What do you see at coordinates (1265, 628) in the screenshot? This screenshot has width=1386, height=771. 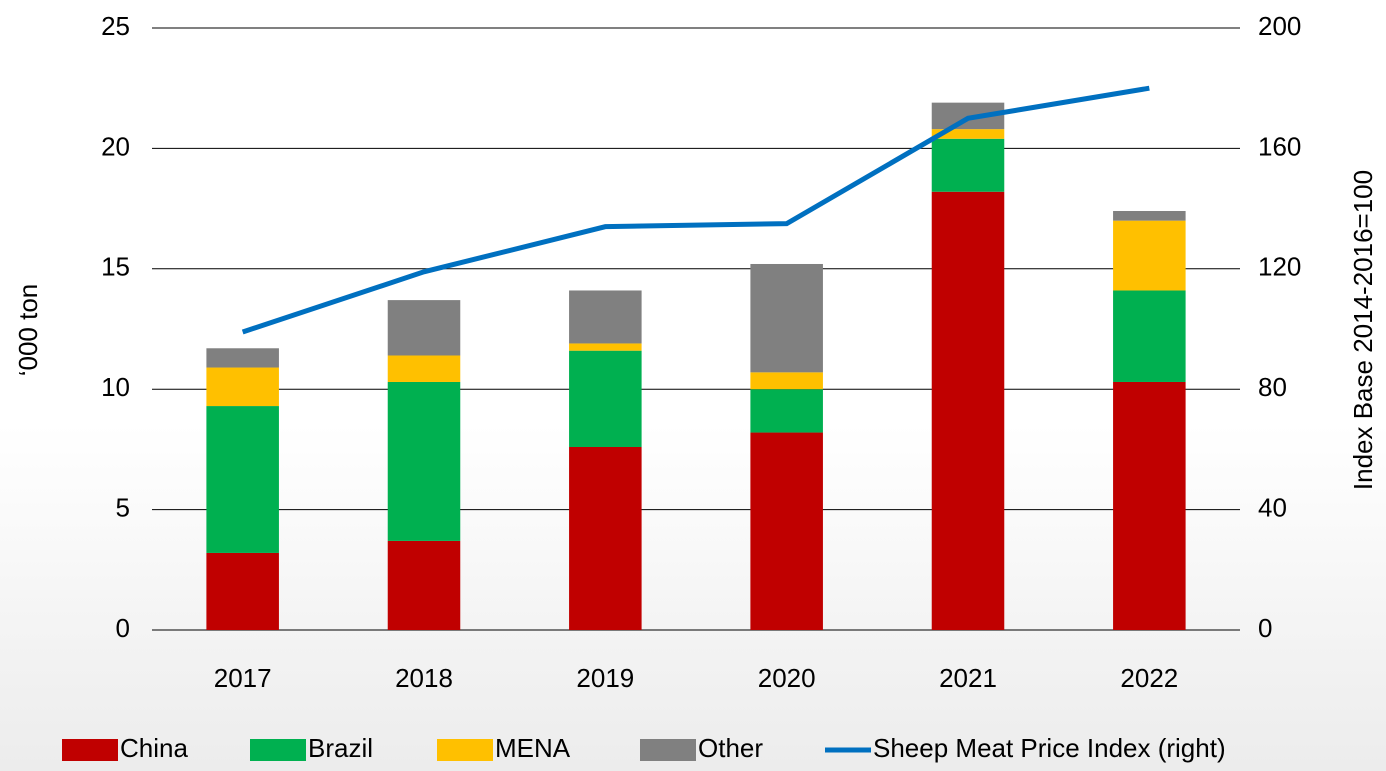 I see `y2-tick-label: 0` at bounding box center [1265, 628].